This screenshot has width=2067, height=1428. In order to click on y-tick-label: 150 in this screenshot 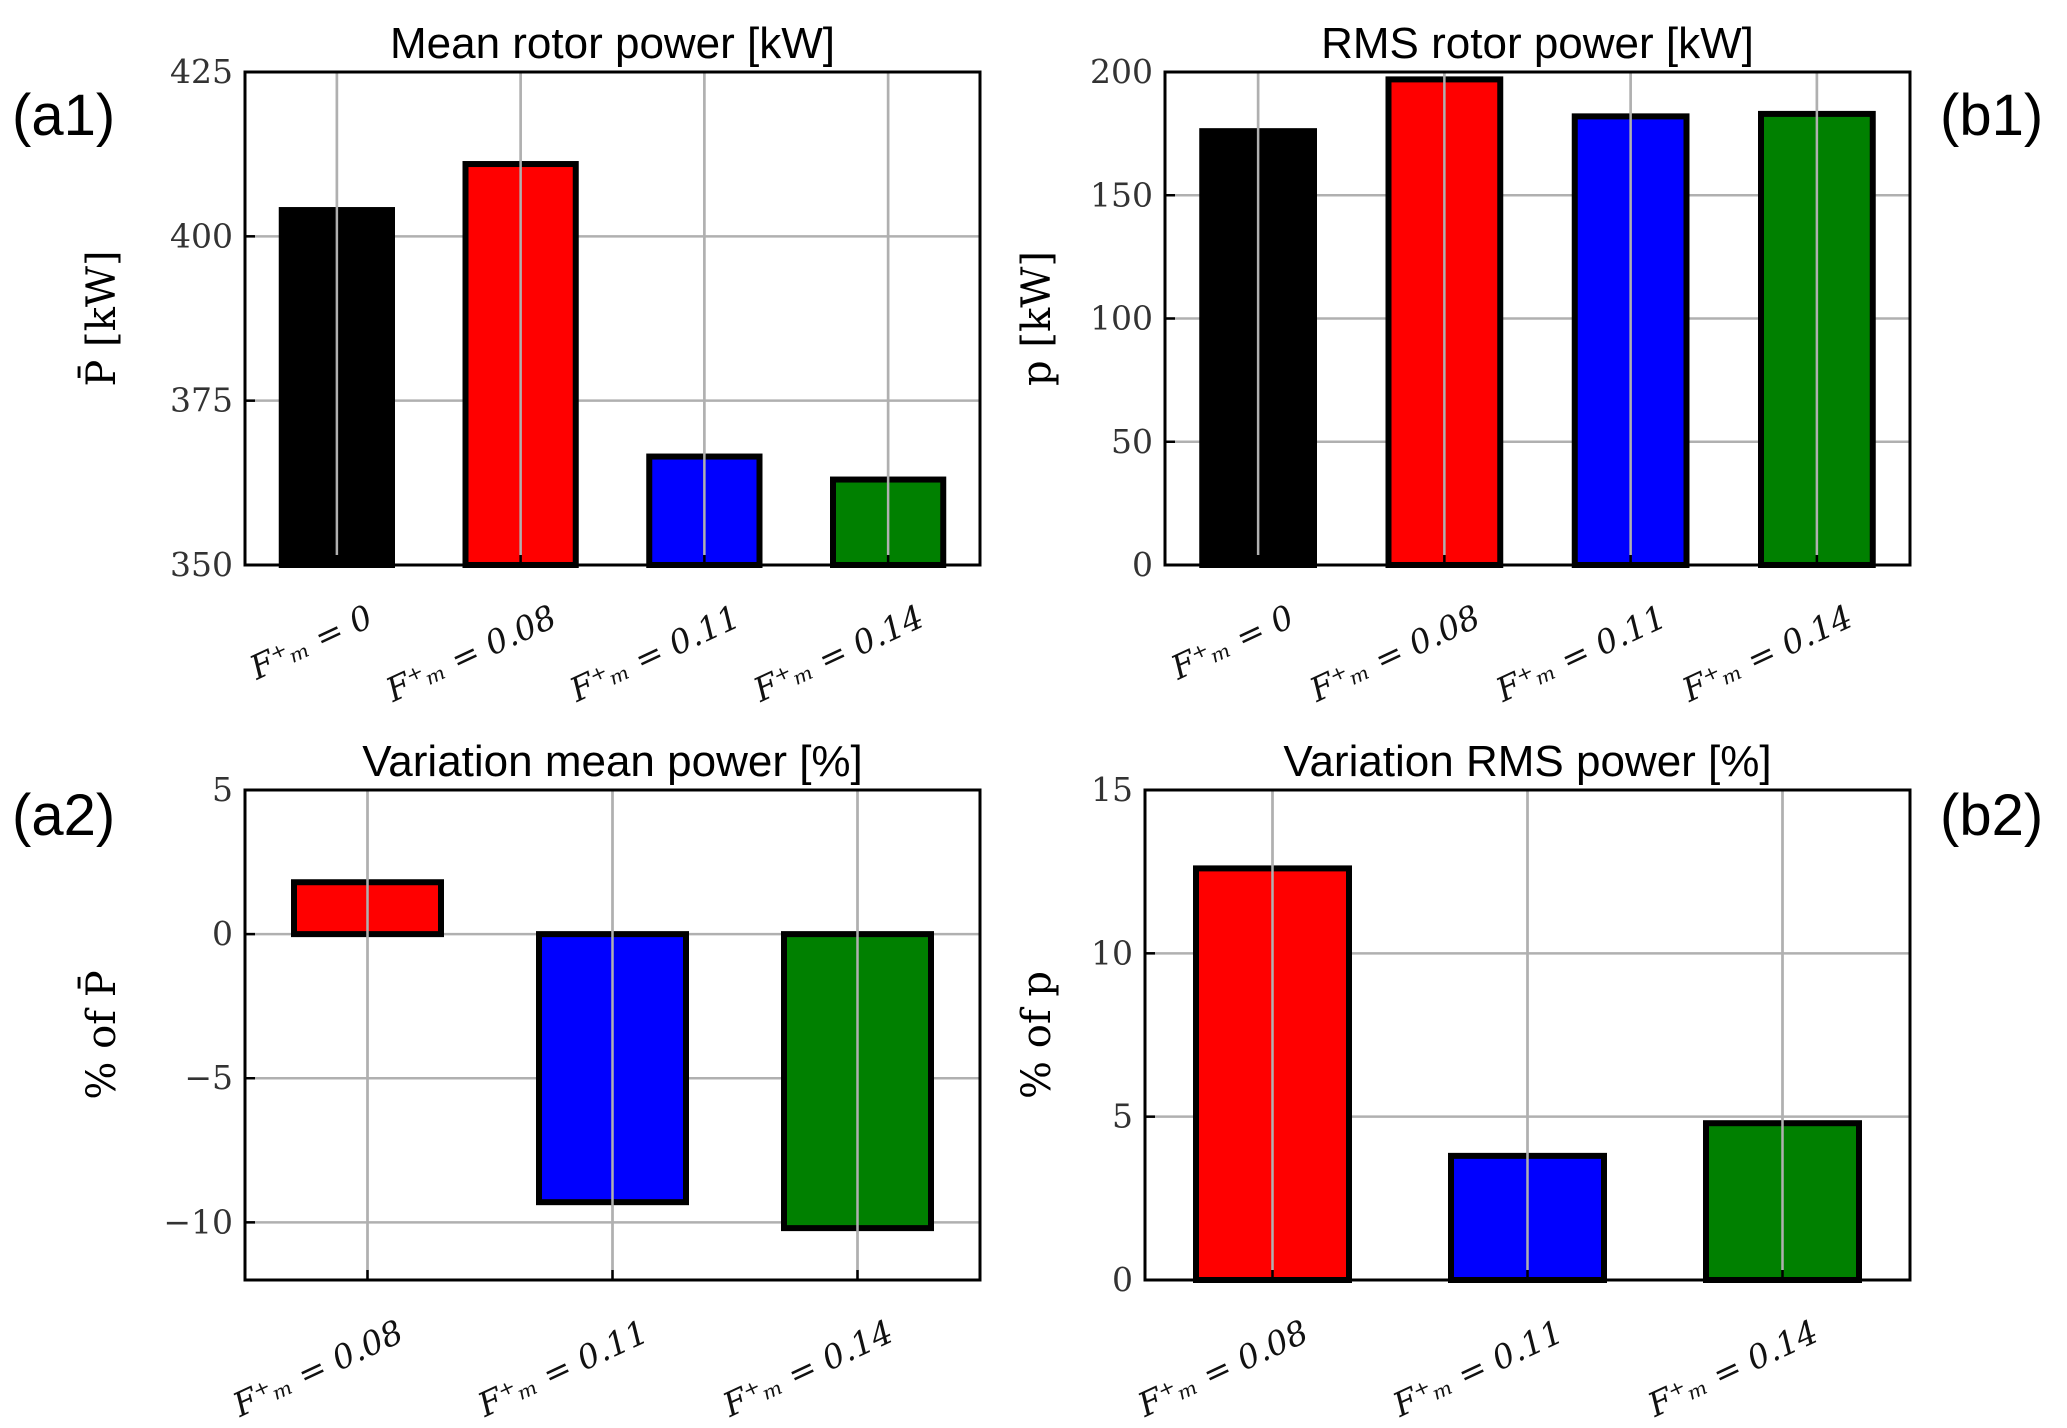, I will do `click(1121, 194)`.